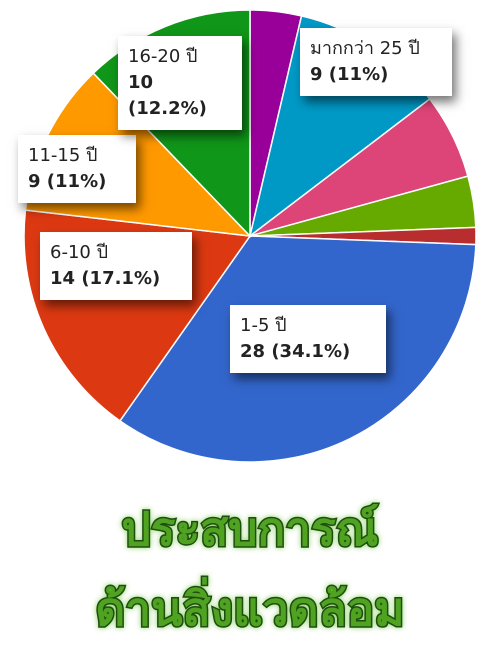 This screenshot has height=649, width=487. I want to click on slice-label: 16-20 ปี 10 (12.2%), so click(180, 83).